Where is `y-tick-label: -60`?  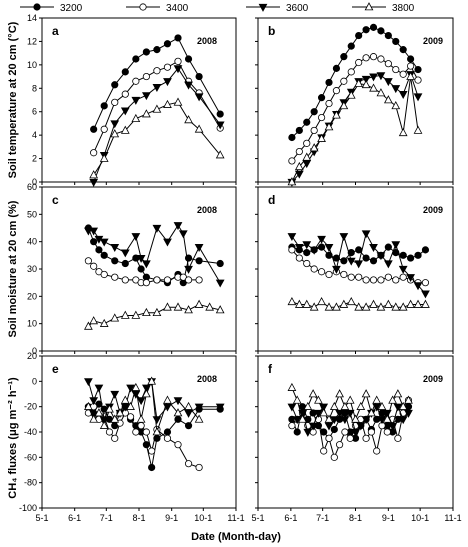 y-tick-label: -60 is located at coordinates (30, 457).